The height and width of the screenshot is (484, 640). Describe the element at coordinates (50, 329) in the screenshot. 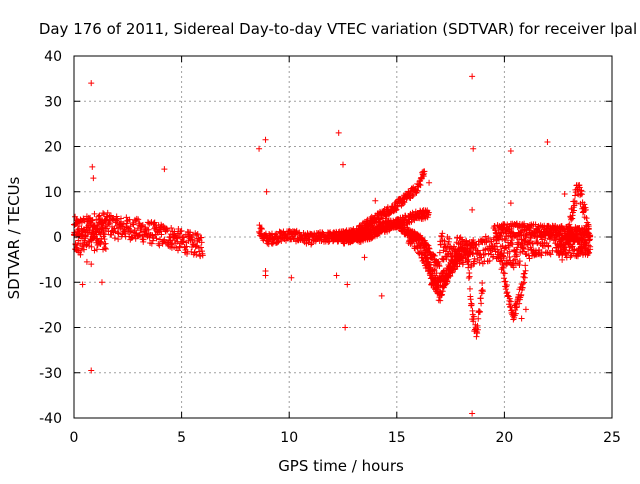

I see `y-tick-label: -20` at that location.